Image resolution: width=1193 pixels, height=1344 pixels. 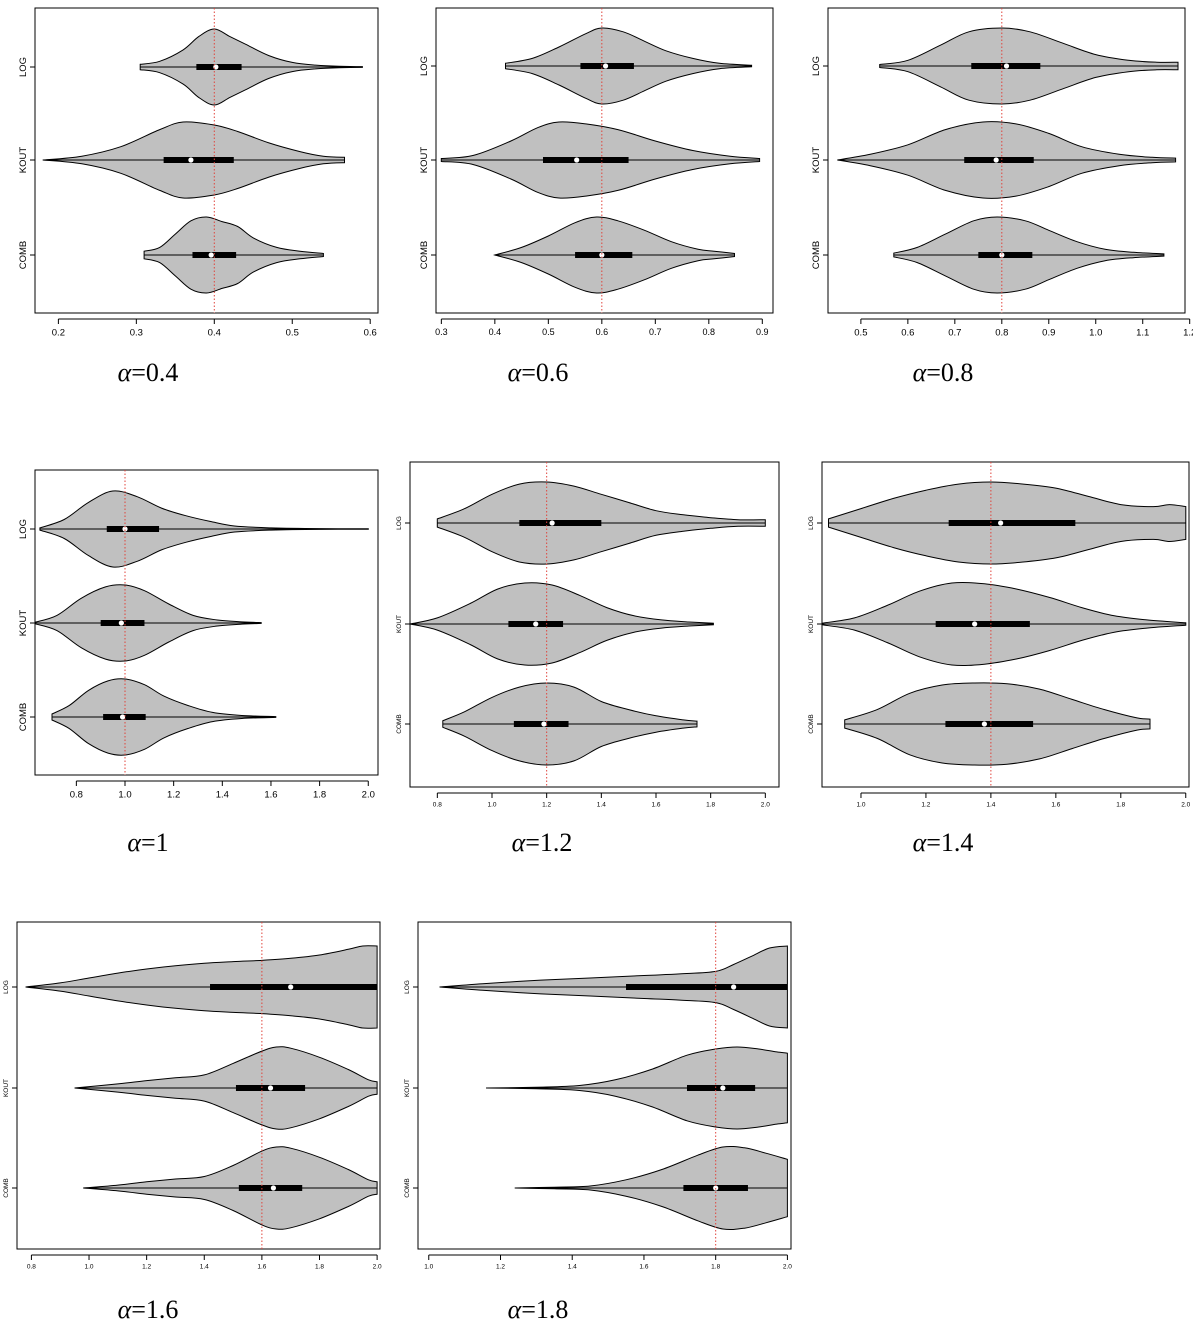 I want to click on panel-caption: α=1.2, so click(x=542, y=843).